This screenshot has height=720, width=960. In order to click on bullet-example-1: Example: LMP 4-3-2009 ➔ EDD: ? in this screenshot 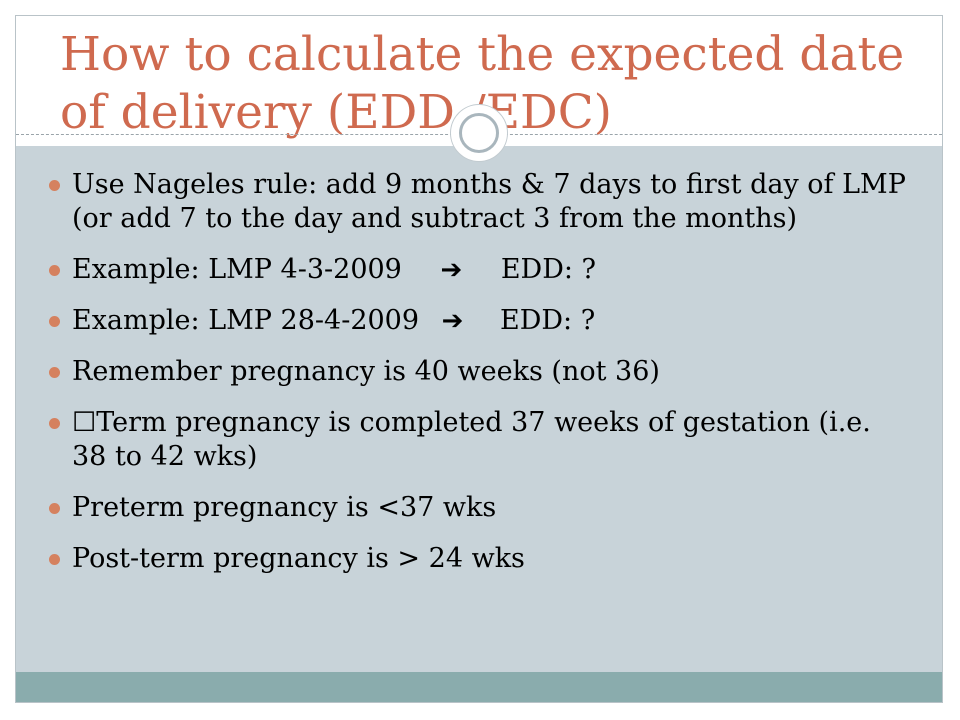, I will do `click(478, 270)`.